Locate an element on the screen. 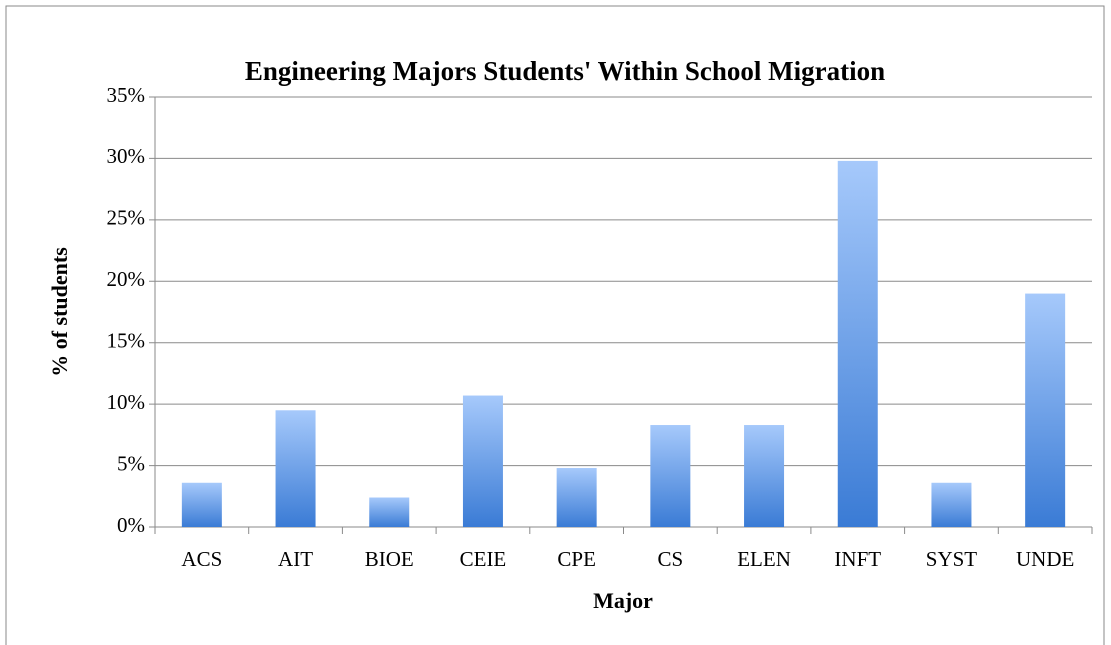  x-tick-label: SYST is located at coordinates (952, 559).